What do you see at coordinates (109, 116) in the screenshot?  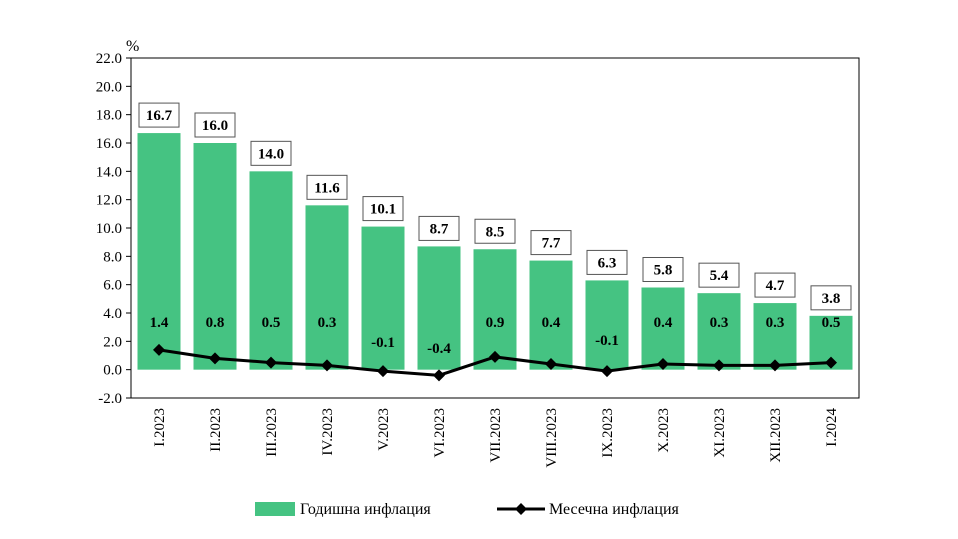 I see `y-tick-label: 18.0` at bounding box center [109, 116].